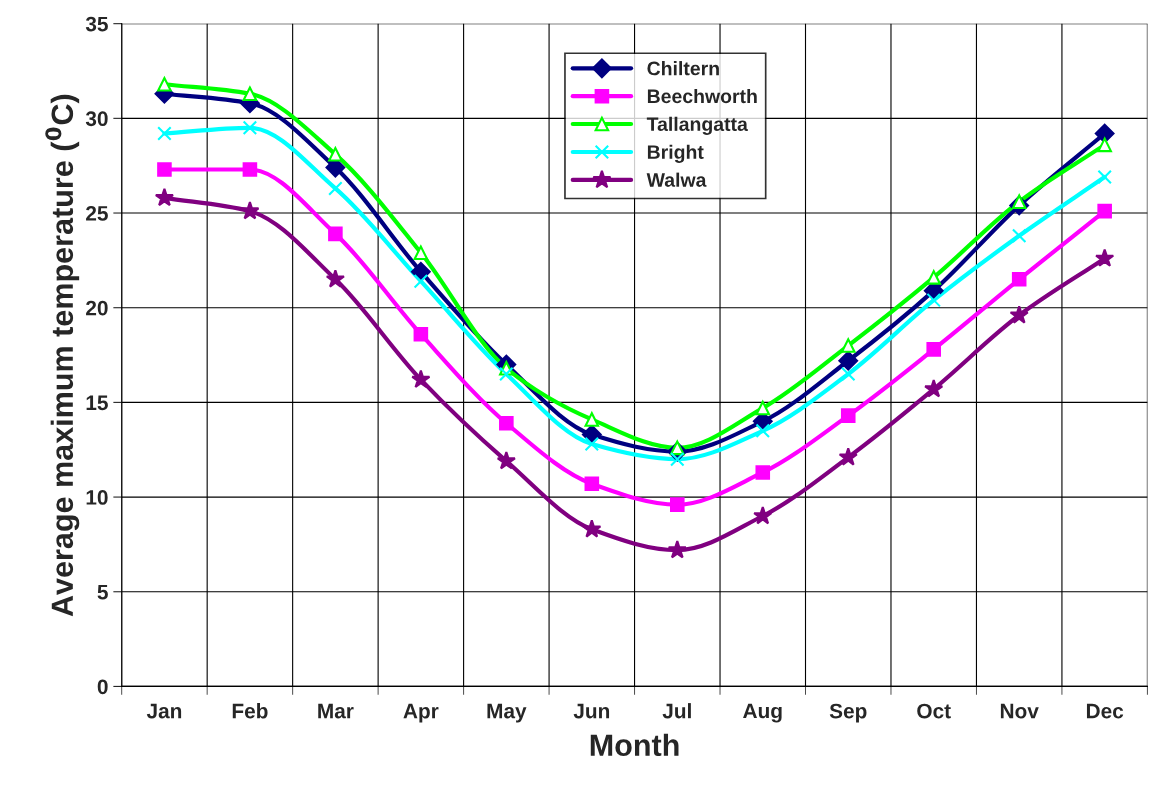 This screenshot has height=789, width=1159. I want to click on y-tick-label: 35, so click(96, 24).